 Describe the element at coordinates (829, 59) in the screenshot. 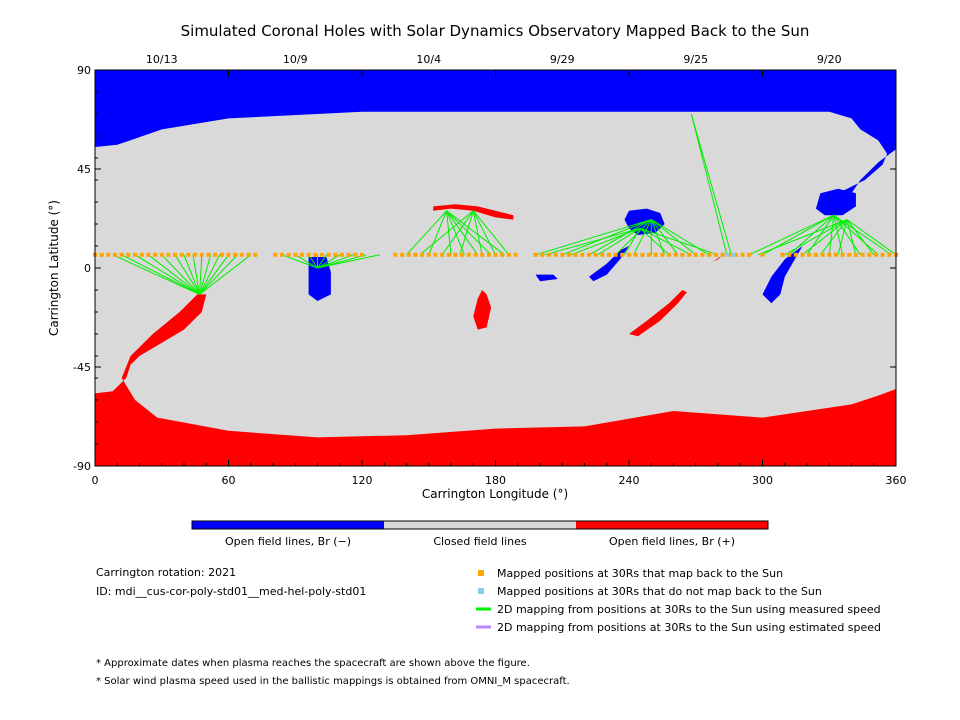

I see `top-date-label: 9/20` at that location.